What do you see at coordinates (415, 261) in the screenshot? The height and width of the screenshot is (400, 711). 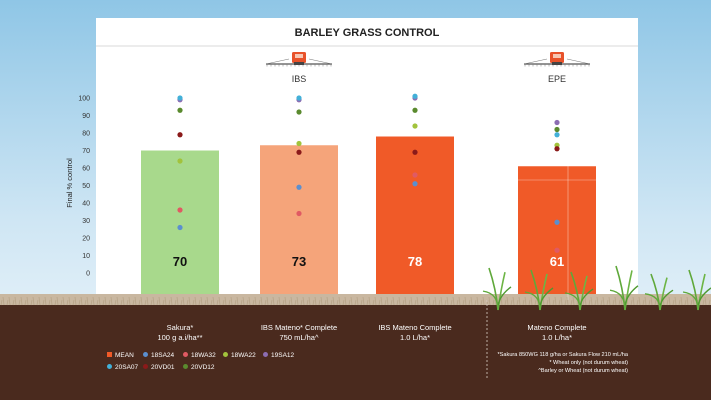 I see `mean-label-3: 78` at bounding box center [415, 261].